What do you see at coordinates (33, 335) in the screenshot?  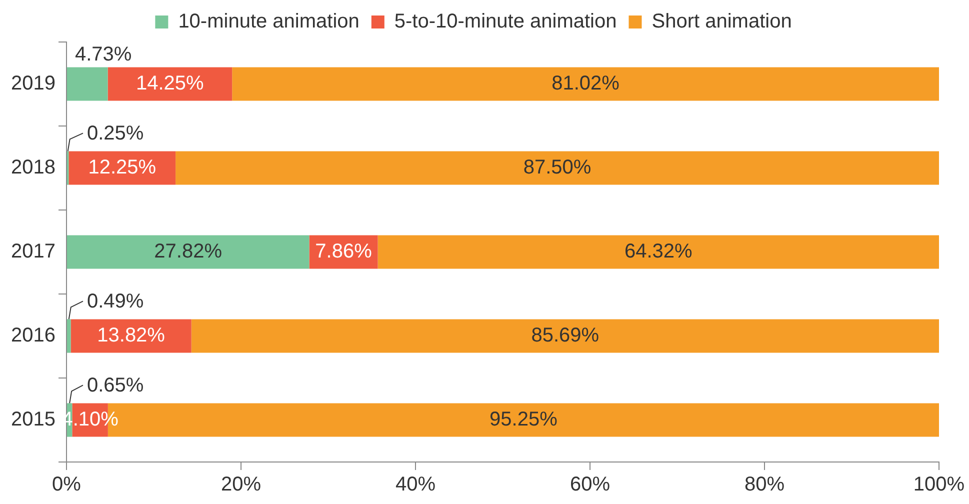 I see `y-tick-label: 2016` at bounding box center [33, 335].